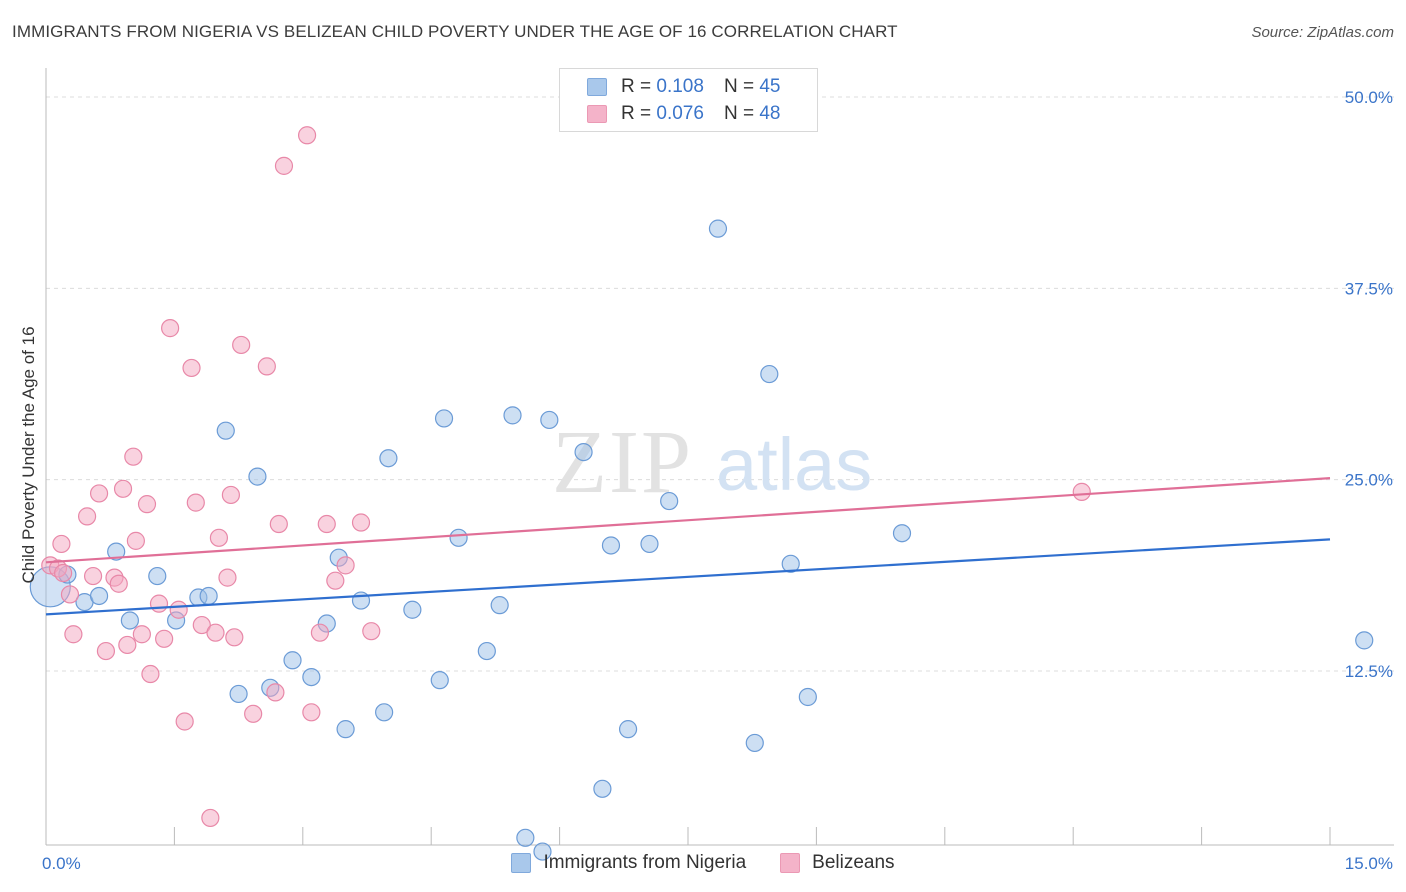  I want to click on stats-legend-row-nigeria: R = 0.108 N = 45, so click(683, 87).